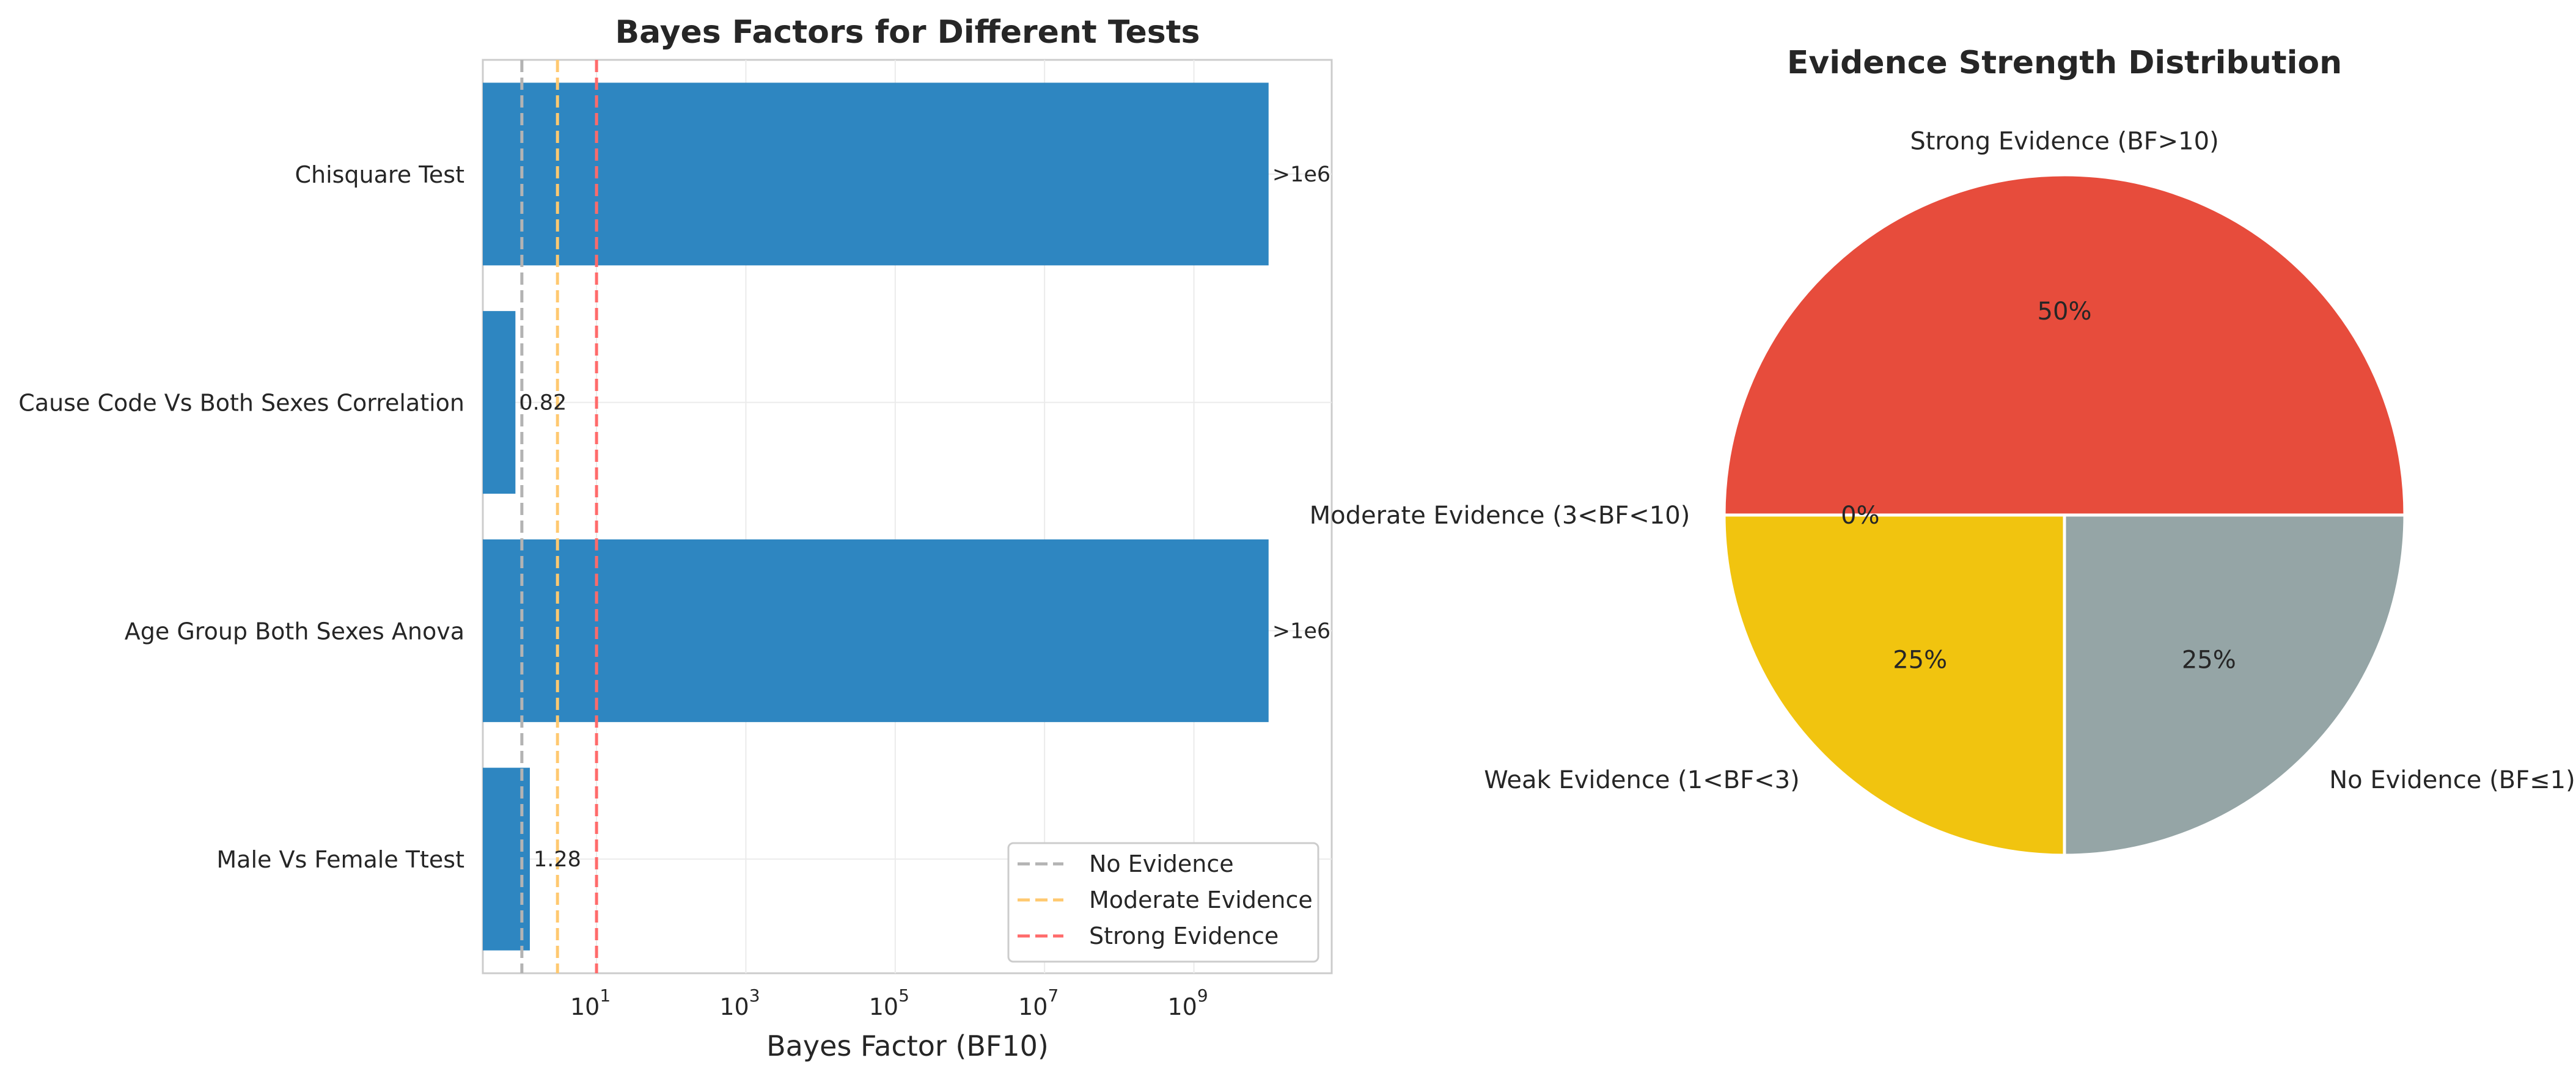 The image size is (2576, 1082). I want to click on legend-label: Strong Evidence, so click(1184, 936).